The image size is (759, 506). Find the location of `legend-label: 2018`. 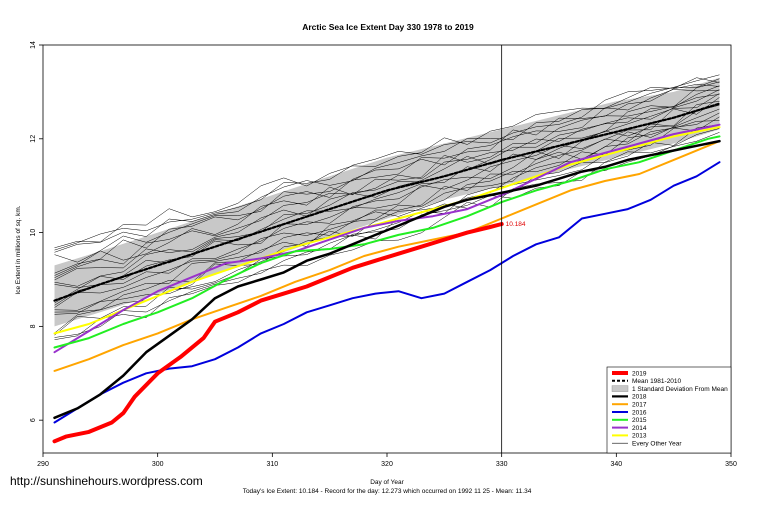

legend-label: 2018 is located at coordinates (639, 397).